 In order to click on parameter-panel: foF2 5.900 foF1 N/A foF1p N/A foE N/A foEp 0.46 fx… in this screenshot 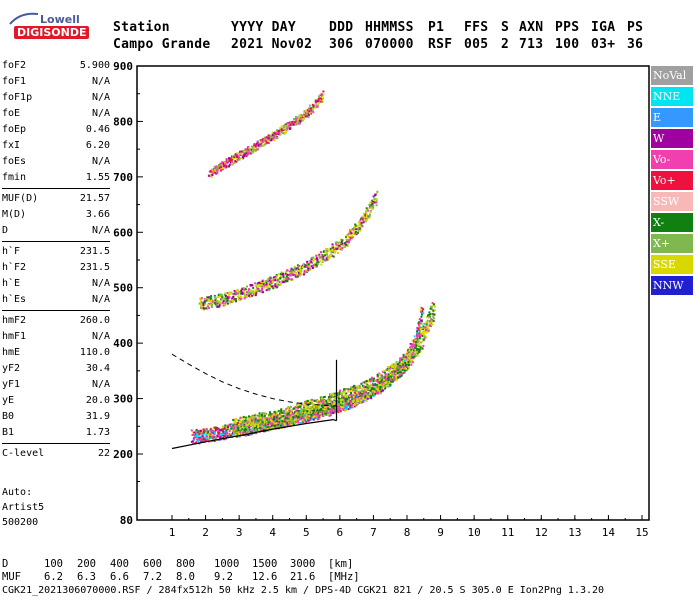, I will do `click(56, 260)`.